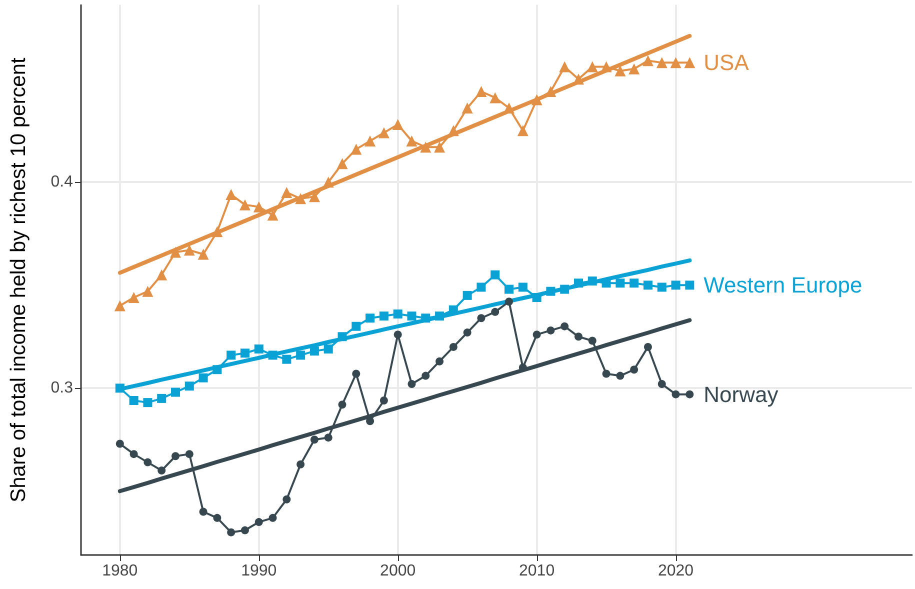  I want to click on x-tick-label: 1980, so click(120, 571).